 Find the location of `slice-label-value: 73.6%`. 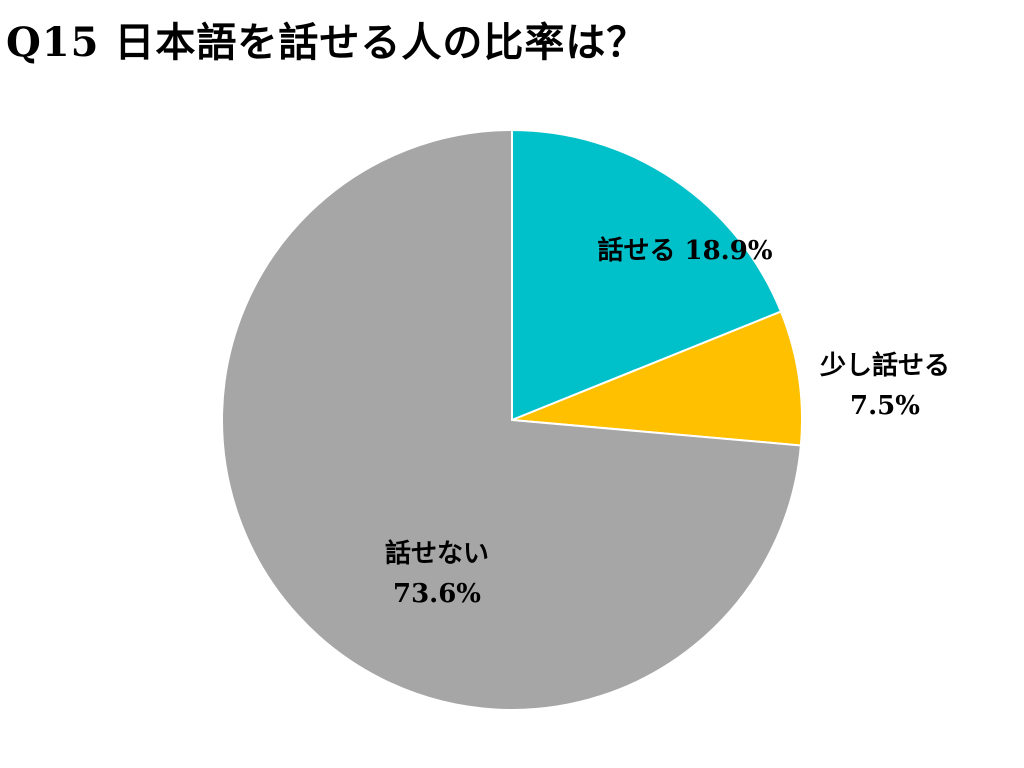

slice-label-value: 73.6% is located at coordinates (437, 594).